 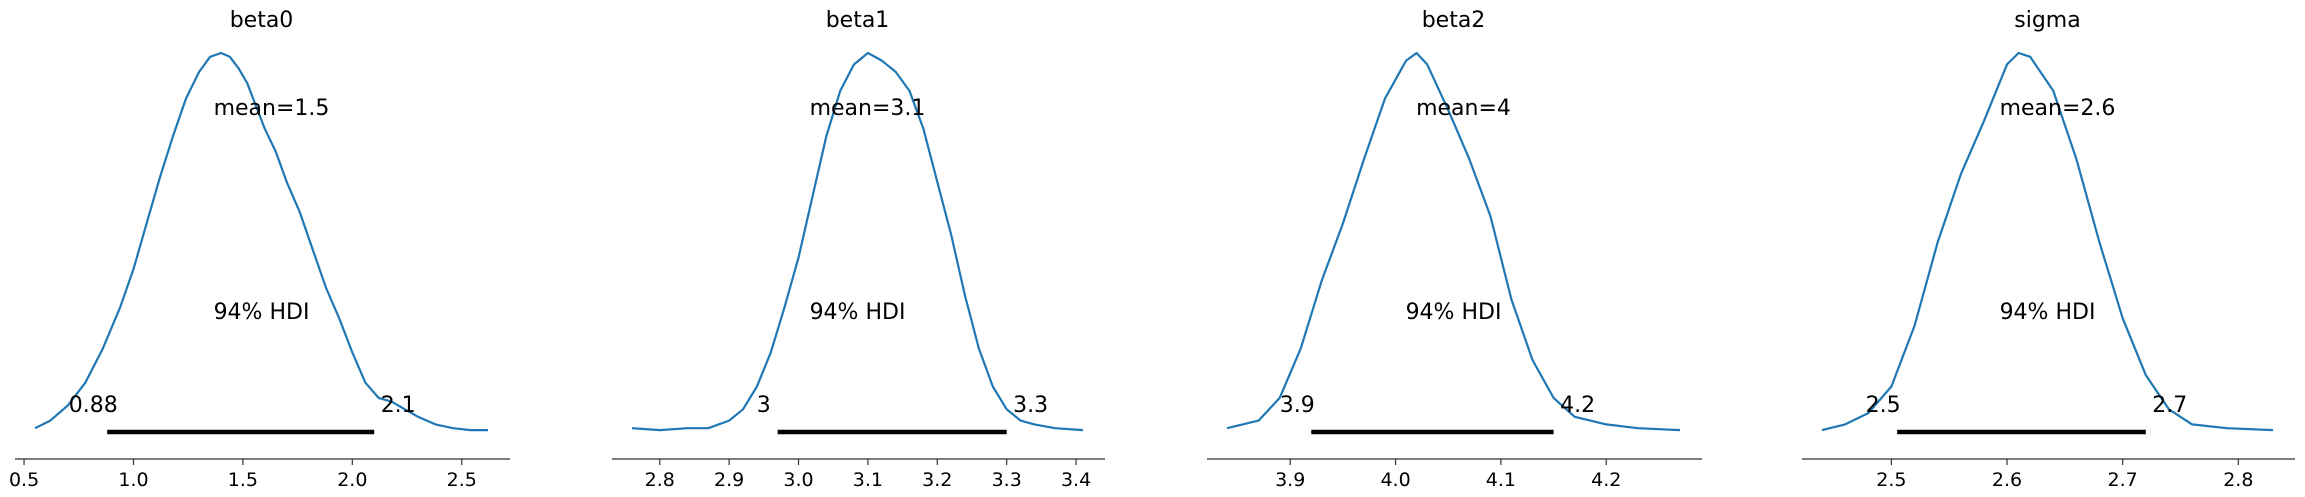 What do you see at coordinates (243, 480) in the screenshot?
I see `x-tick-label: 1.5` at bounding box center [243, 480].